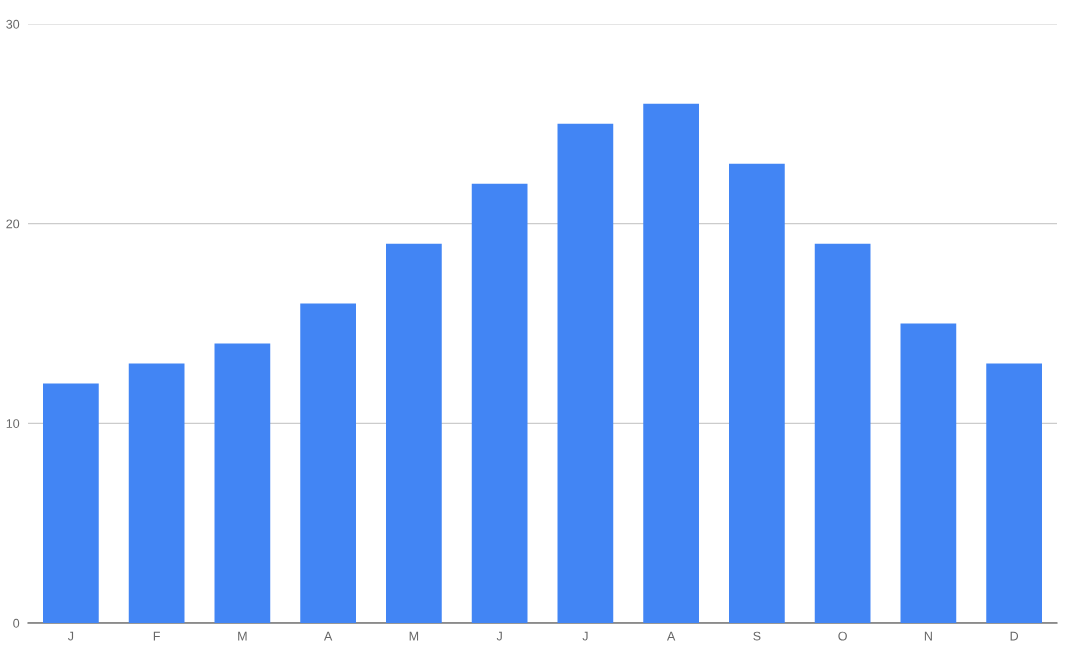 This screenshot has height=655, width=1073. I want to click on x-tick-label: S, so click(757, 636).